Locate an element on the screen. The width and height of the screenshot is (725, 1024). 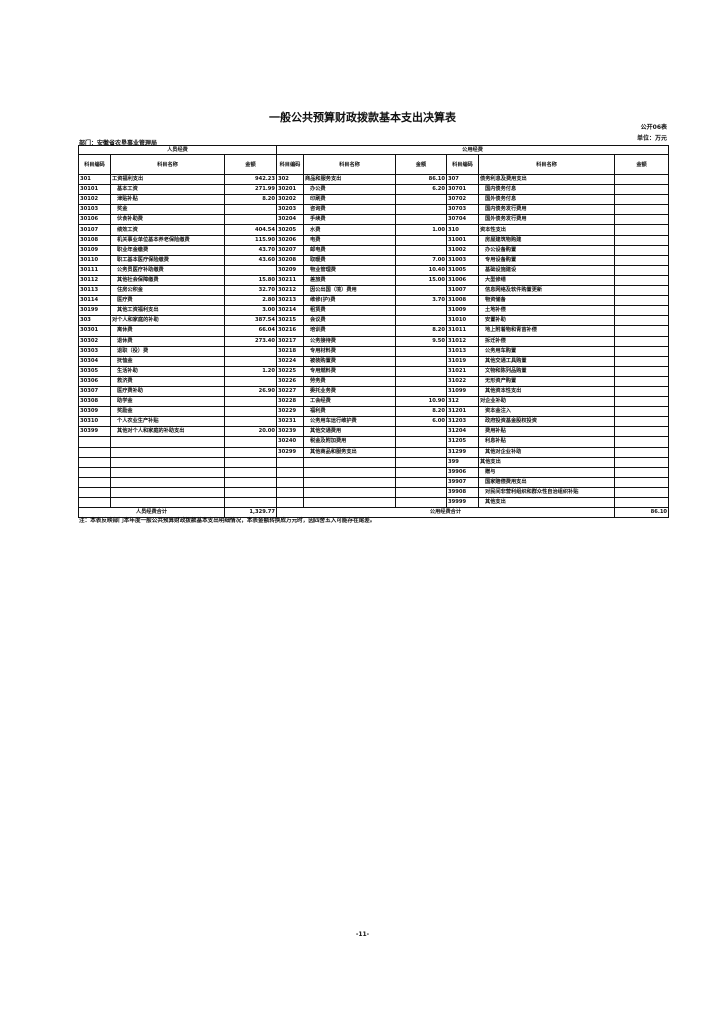
cell-code: 302 is located at coordinates (290, 179).